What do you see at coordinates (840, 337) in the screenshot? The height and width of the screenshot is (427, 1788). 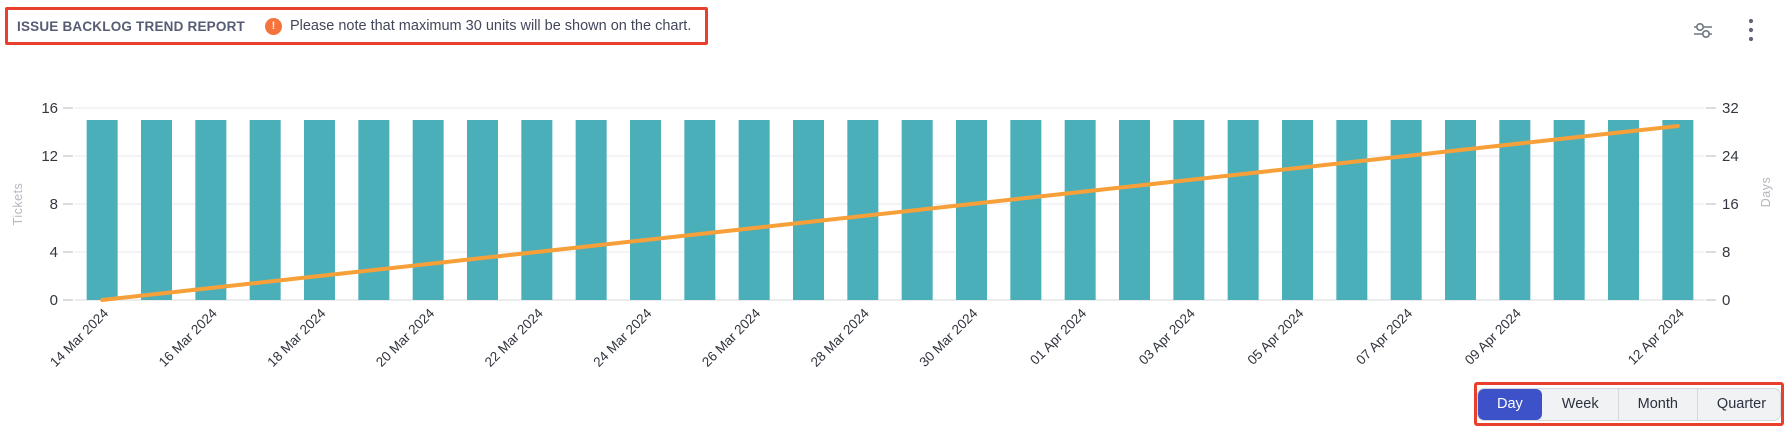 I see `x-axis-tick-label: 28 Mar 2024` at bounding box center [840, 337].